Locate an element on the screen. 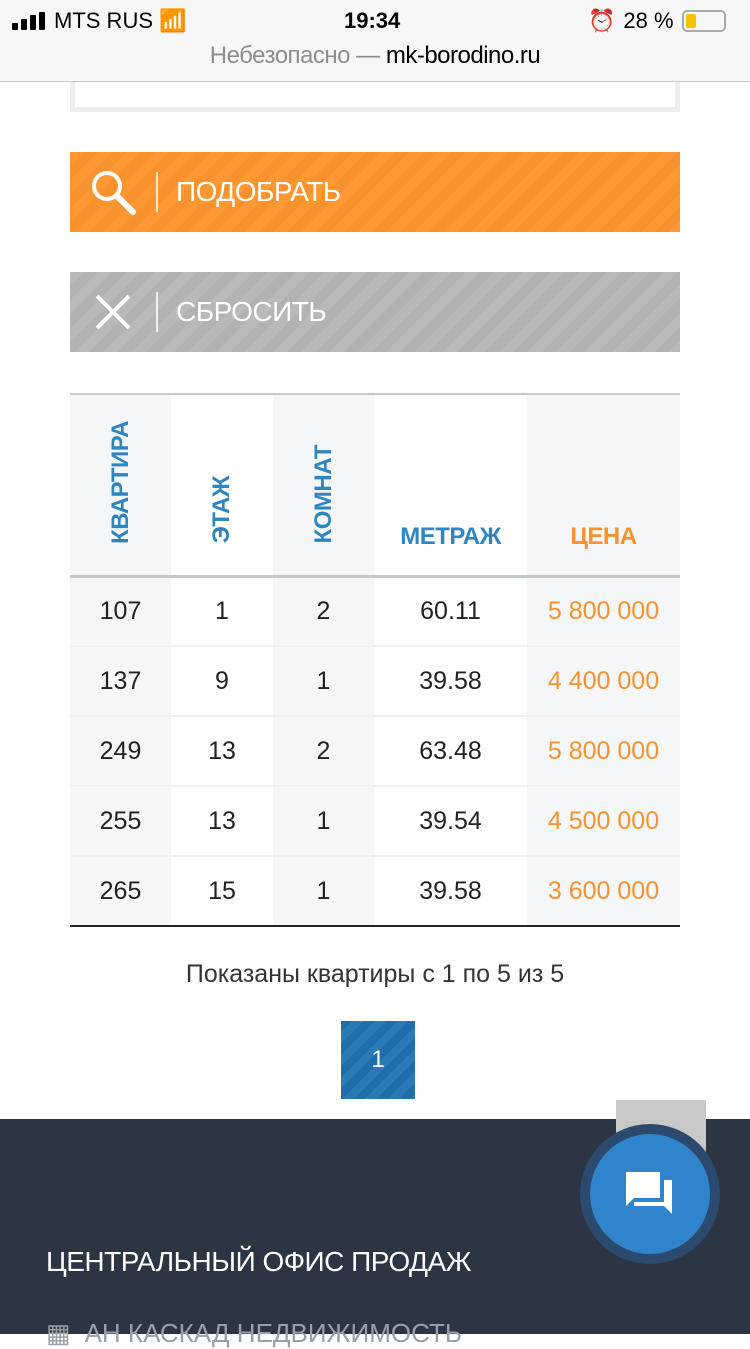 This screenshot has width=750, height=1349. table-row: 255 13 1 39.54 4 500 000 is located at coordinates (375, 820).